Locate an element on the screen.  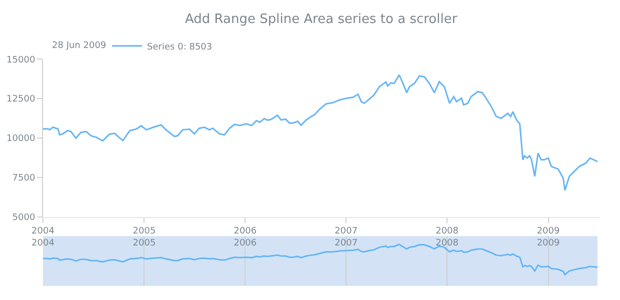
text: 28 Jun 2009 is located at coordinates (79, 46).